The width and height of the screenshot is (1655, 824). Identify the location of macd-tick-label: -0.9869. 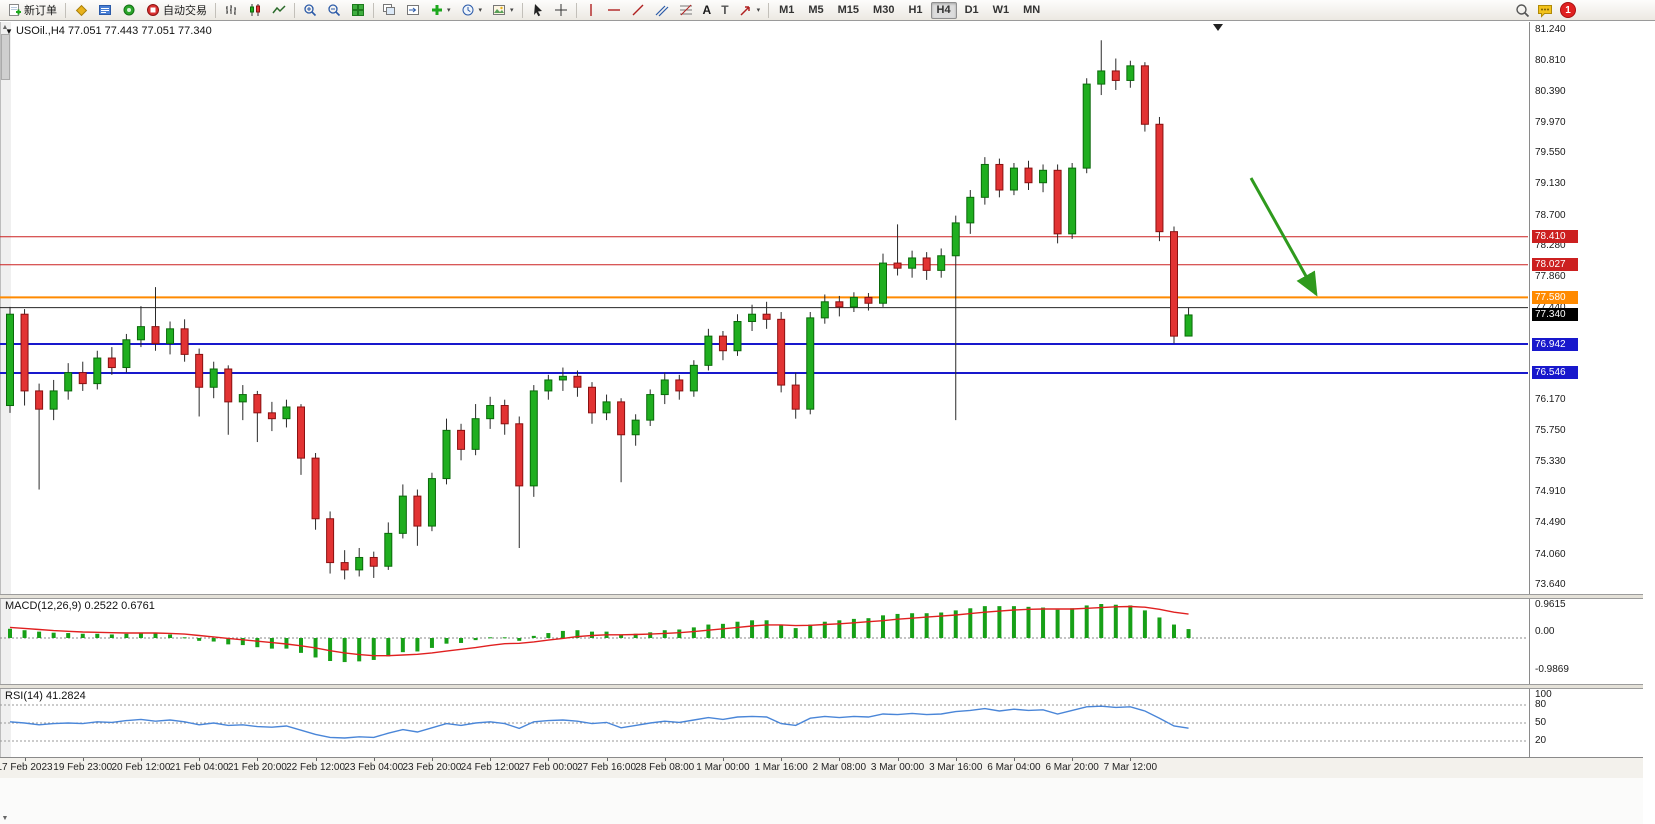
(1552, 669).